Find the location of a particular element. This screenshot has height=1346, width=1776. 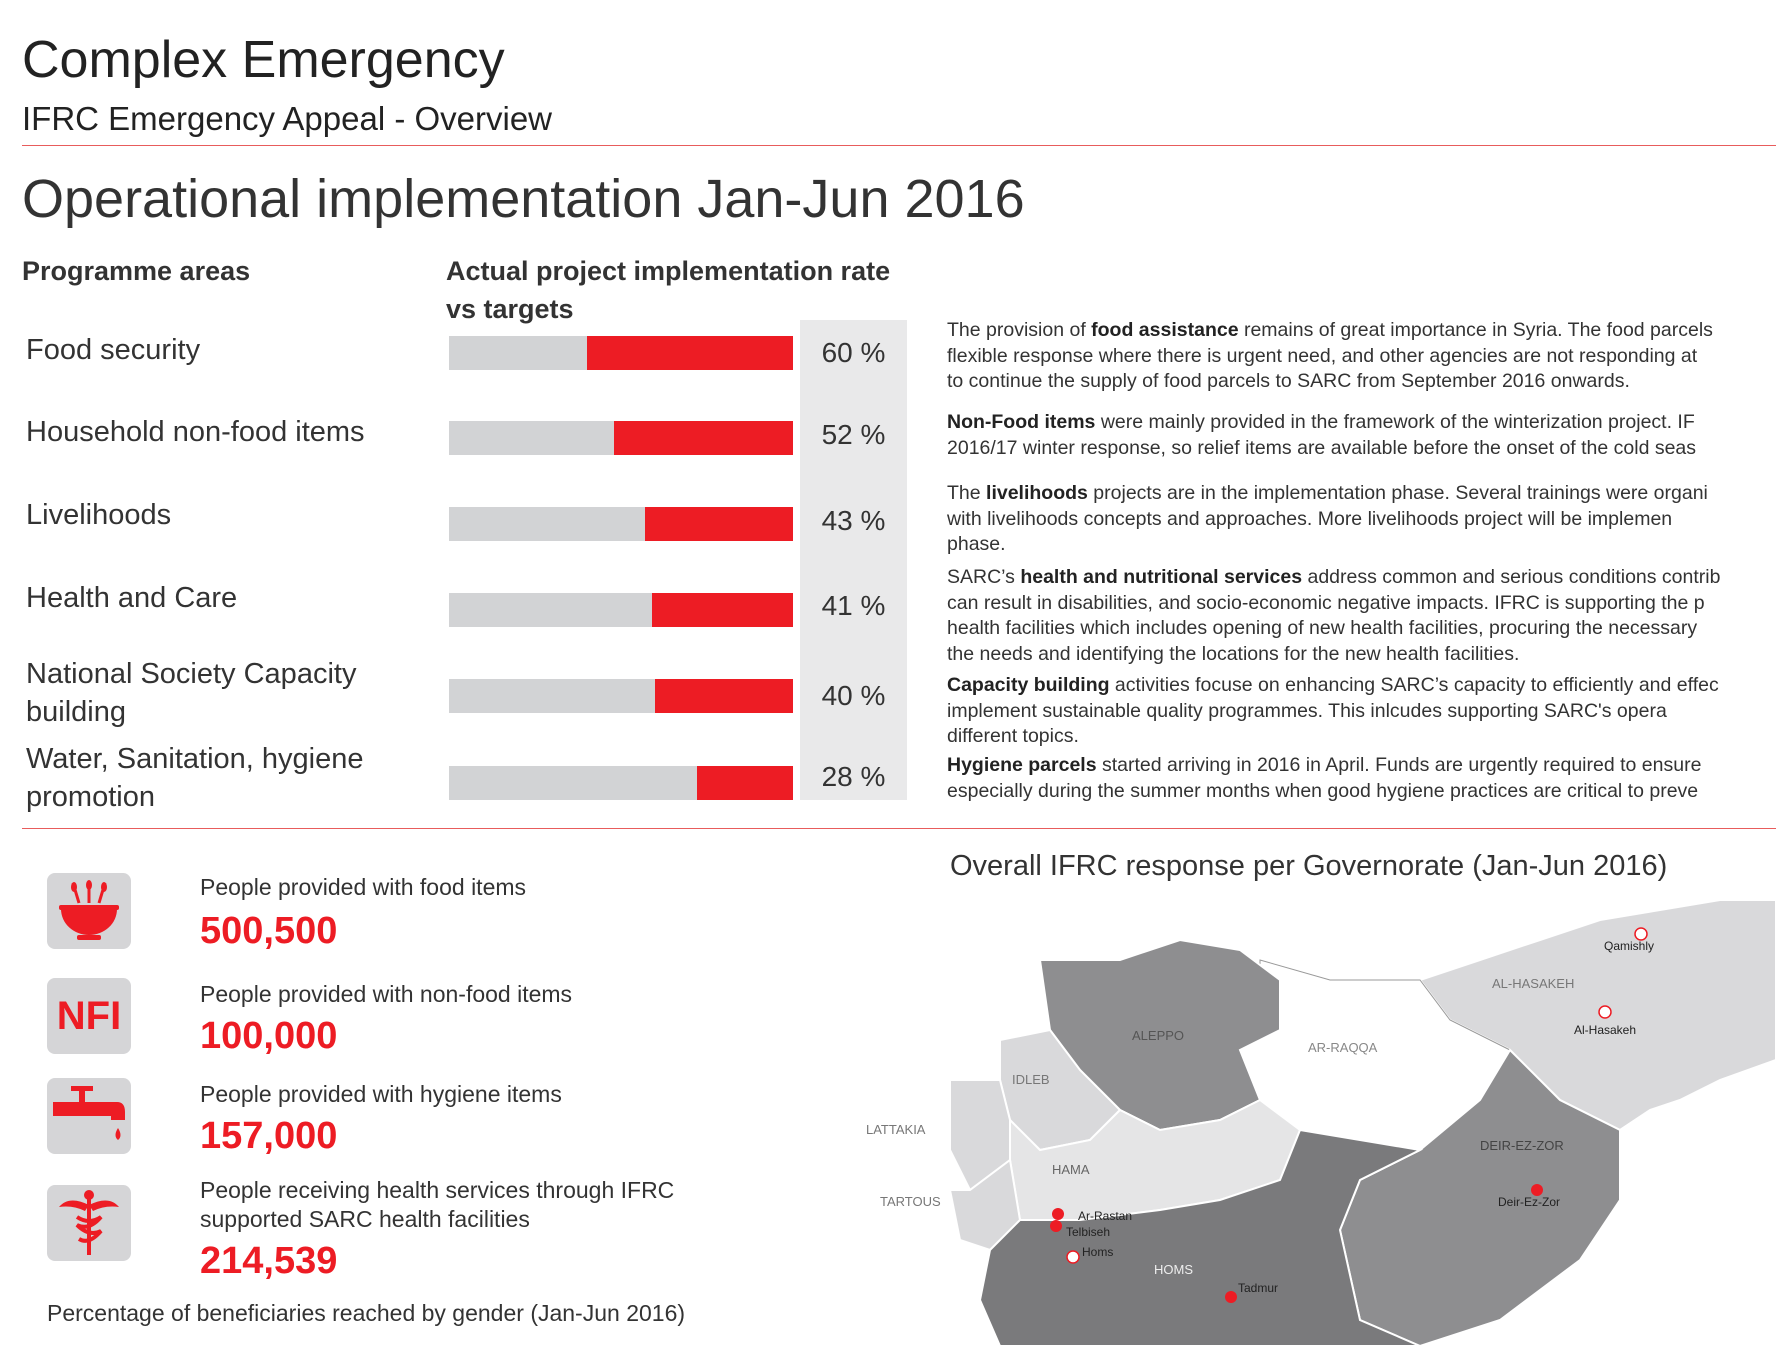

map-label-ar-raqqa: AR-RAQQA is located at coordinates (1343, 1047).